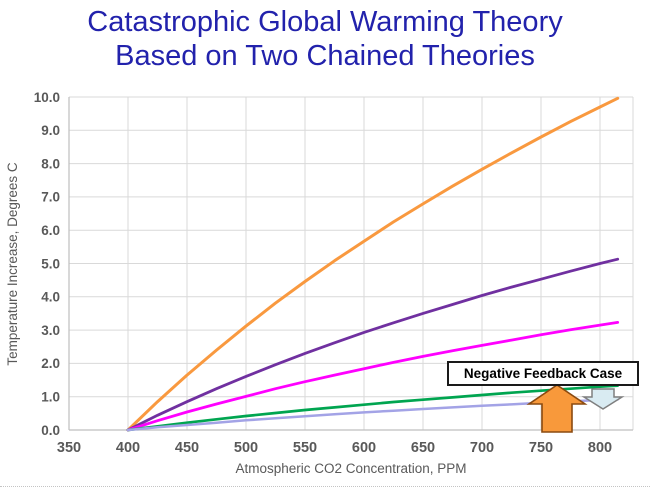  What do you see at coordinates (50, 197) in the screenshot?
I see `y-tick-label: 7.0` at bounding box center [50, 197].